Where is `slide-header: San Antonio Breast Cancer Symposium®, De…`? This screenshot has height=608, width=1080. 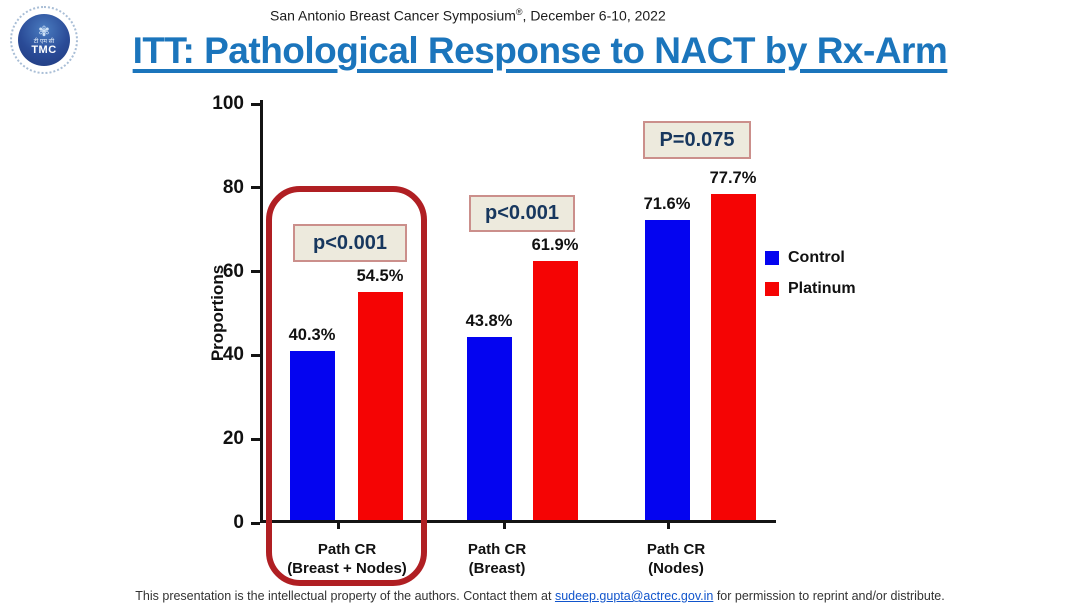
slide-header: San Antonio Breast Cancer Symposium®, De… is located at coordinates (468, 15).